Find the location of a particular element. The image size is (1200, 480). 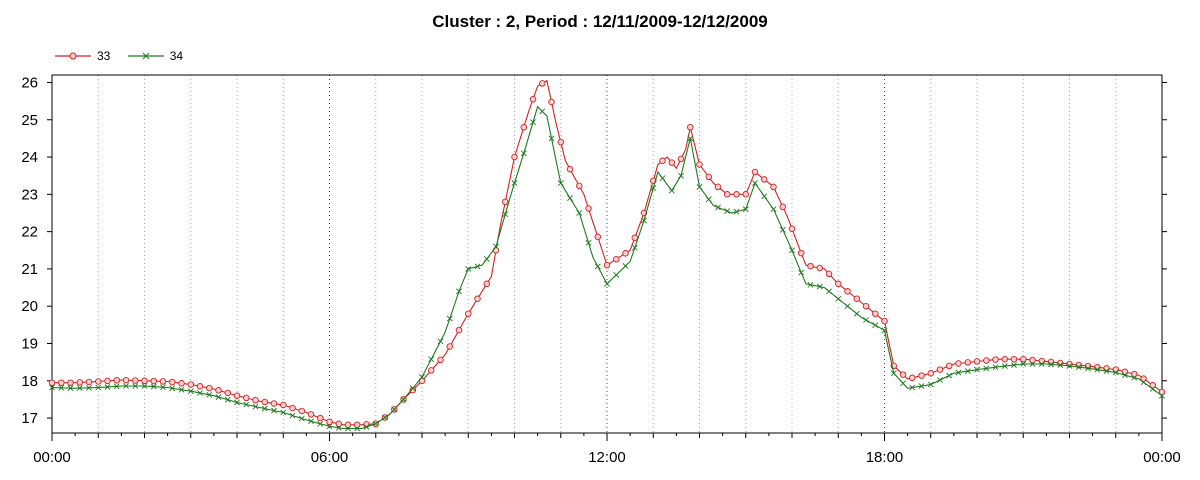

legend-item-34: 34 is located at coordinates (155, 56).